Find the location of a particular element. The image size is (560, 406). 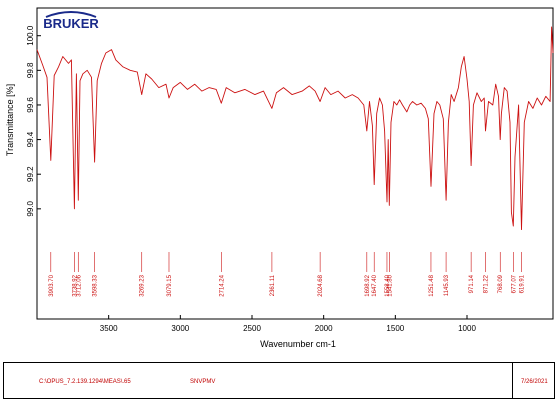

peak-label: 1647.40 is located at coordinates (375, 285).